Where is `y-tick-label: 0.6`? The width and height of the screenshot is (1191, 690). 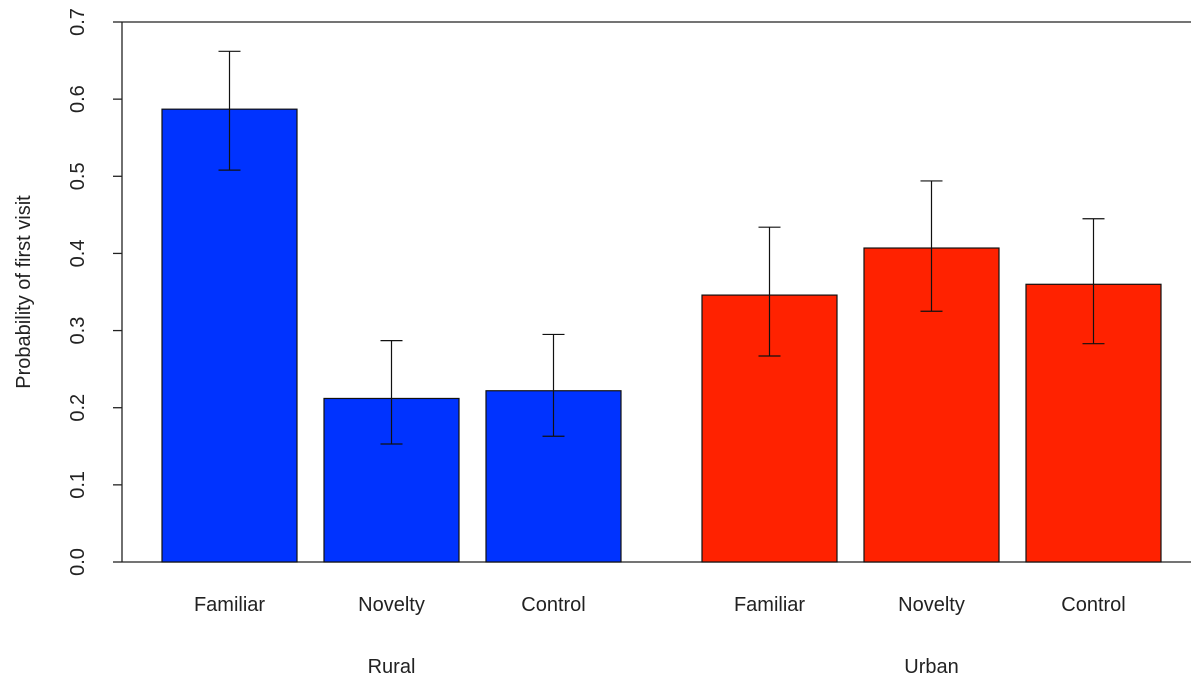
y-tick-label: 0.6 is located at coordinates (78, 99).